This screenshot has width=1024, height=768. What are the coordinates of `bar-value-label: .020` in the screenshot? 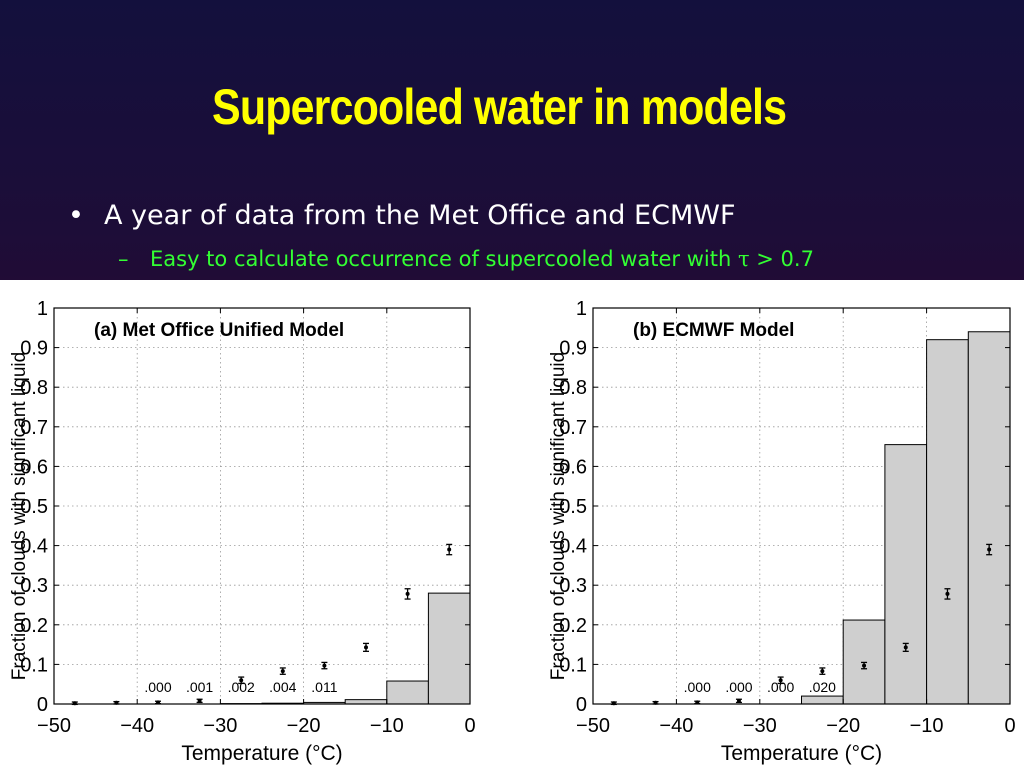 It's located at (822, 687).